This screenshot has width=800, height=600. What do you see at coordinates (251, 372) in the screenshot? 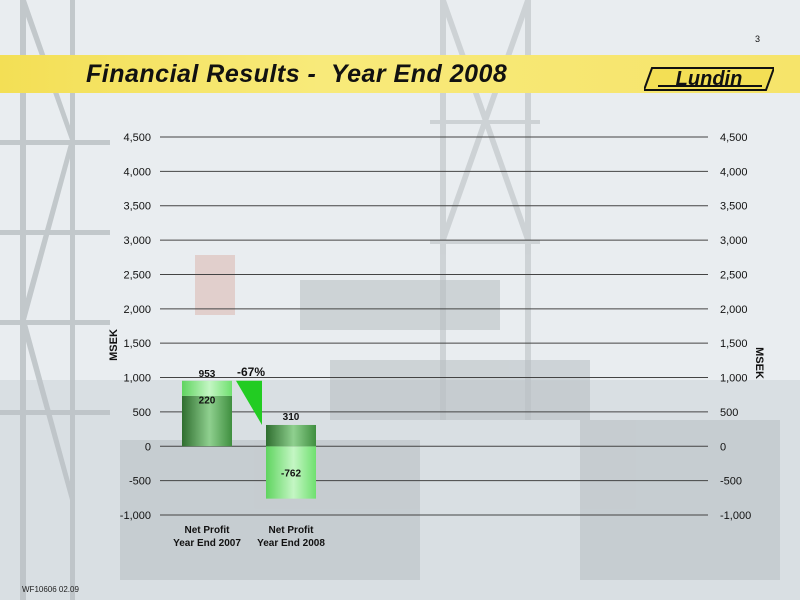
I see `change-label: -67%` at bounding box center [251, 372].